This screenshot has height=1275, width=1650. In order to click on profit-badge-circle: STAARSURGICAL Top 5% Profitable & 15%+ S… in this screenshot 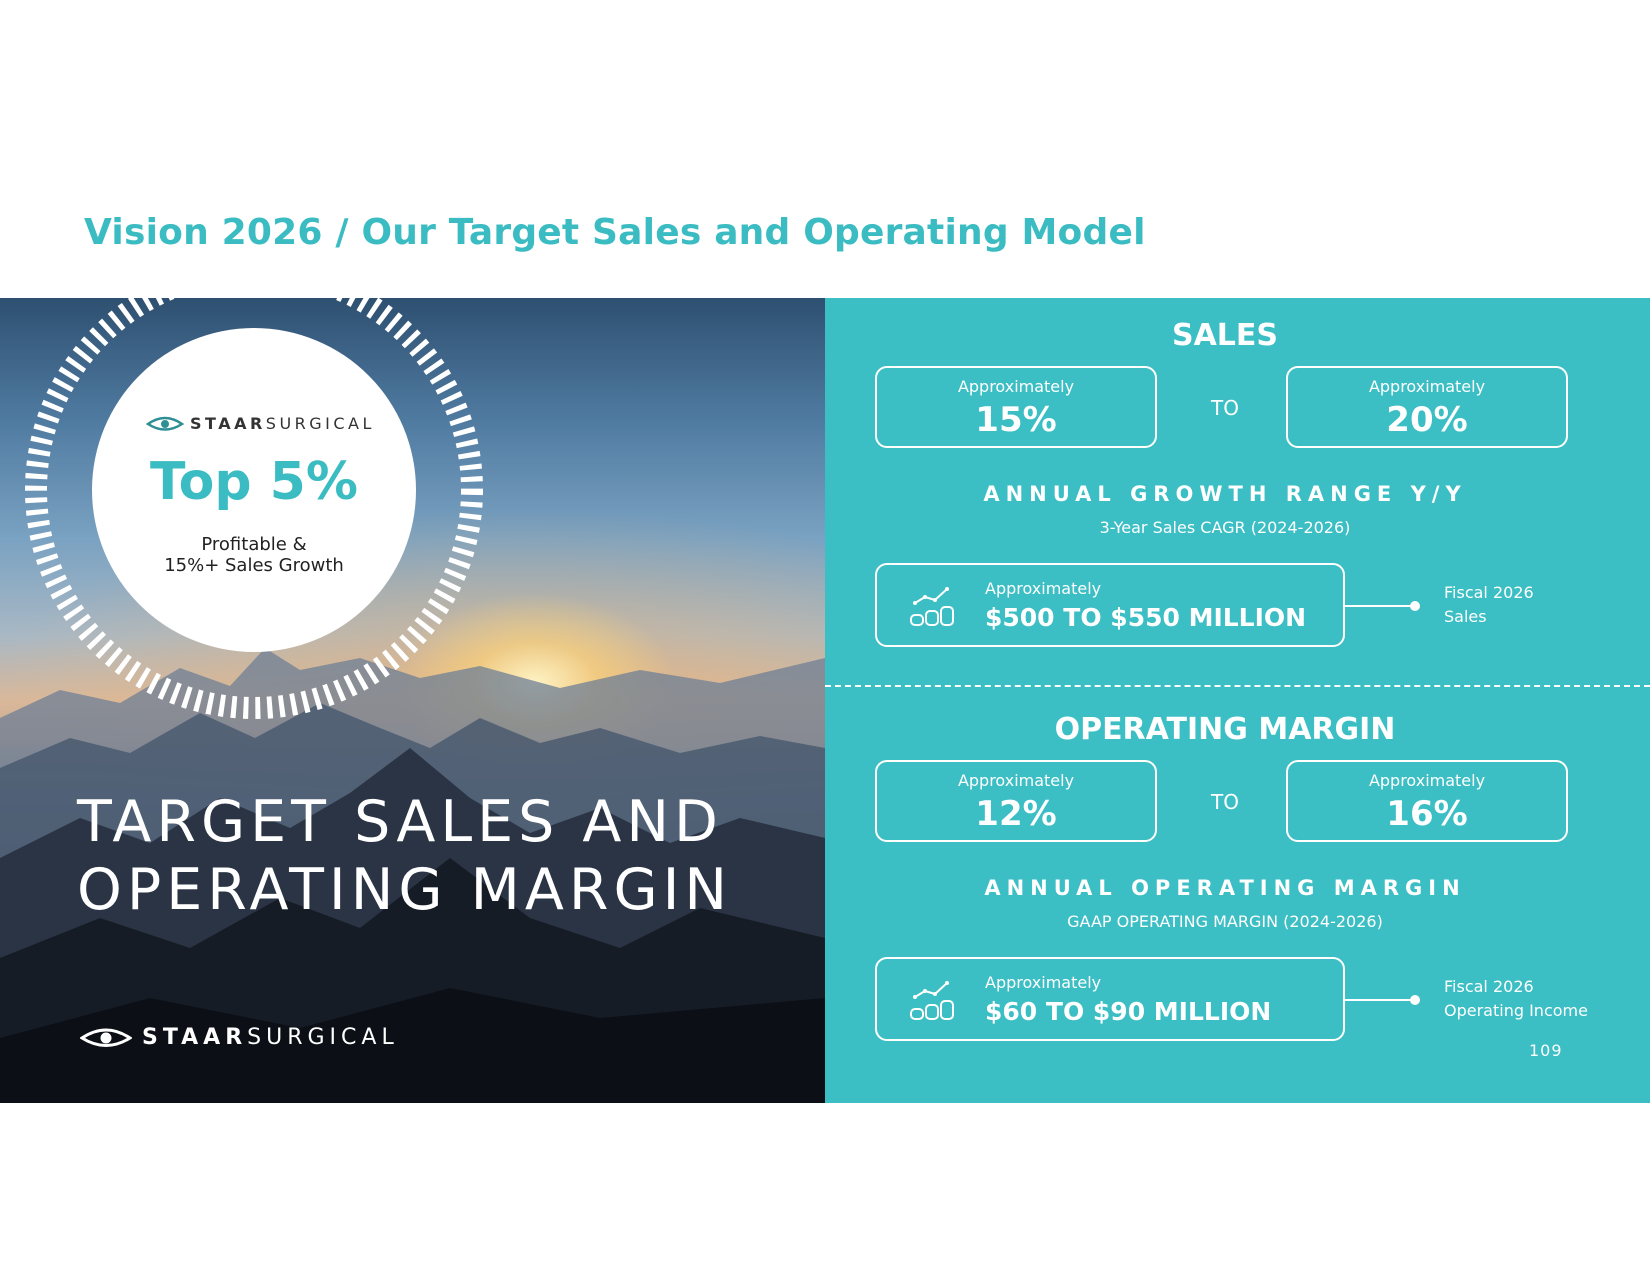, I will do `click(254, 490)`.